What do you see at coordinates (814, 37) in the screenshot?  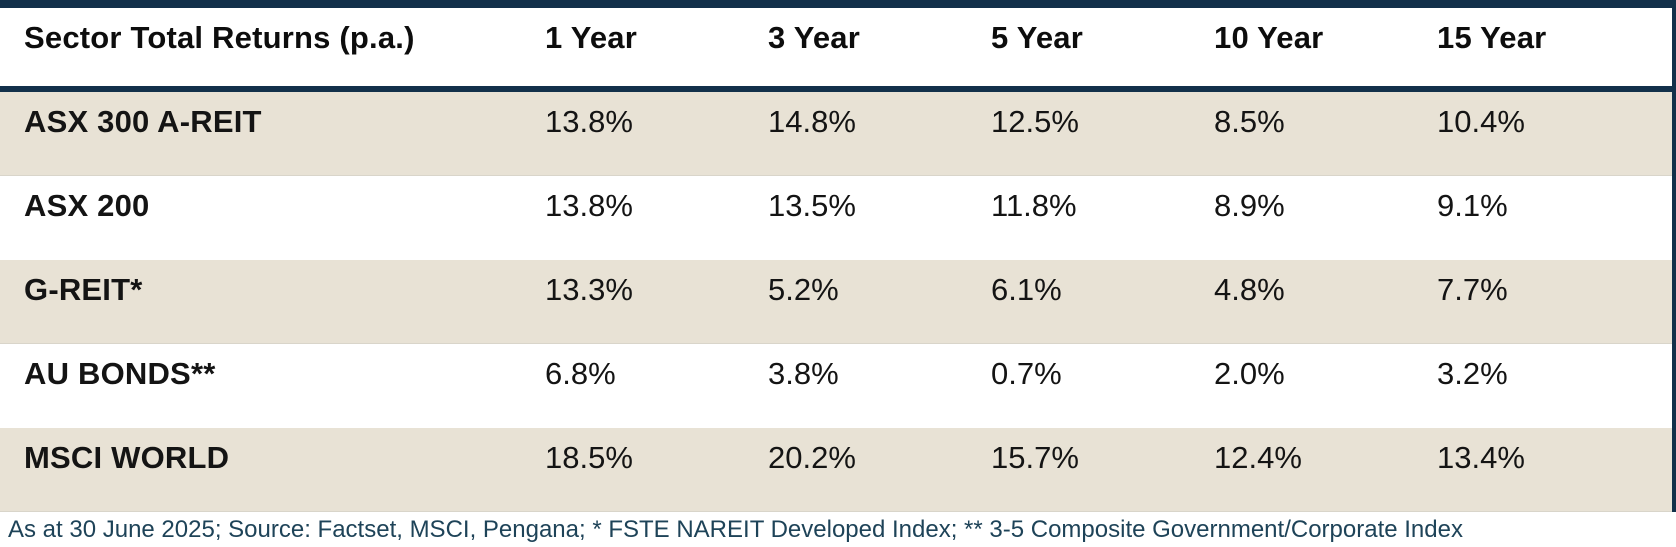 I see `column-header-3-year: 3 Year` at bounding box center [814, 37].